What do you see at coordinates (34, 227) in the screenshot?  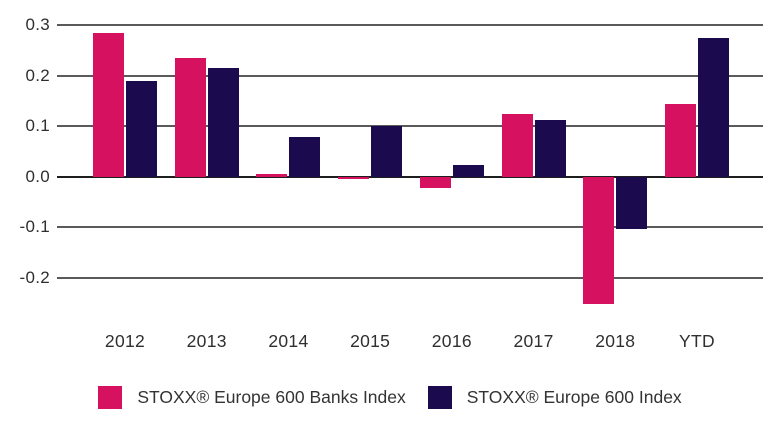 I see `y-tick-label: -0.1` at bounding box center [34, 227].